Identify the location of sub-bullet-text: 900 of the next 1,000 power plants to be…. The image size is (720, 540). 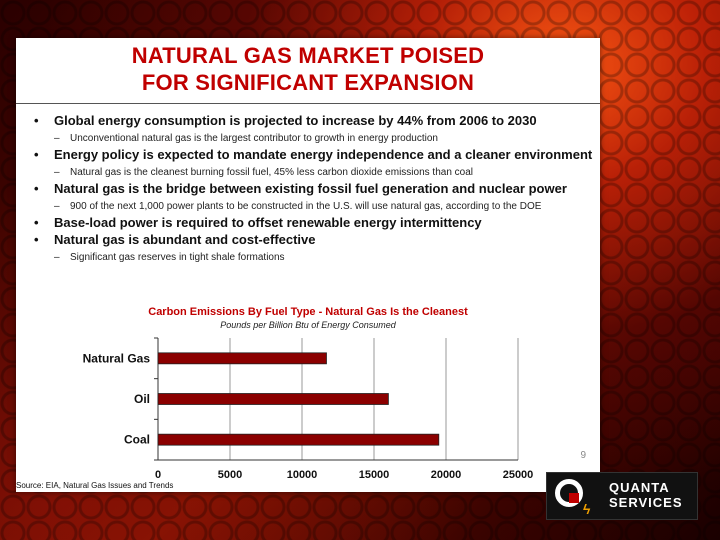
(306, 206).